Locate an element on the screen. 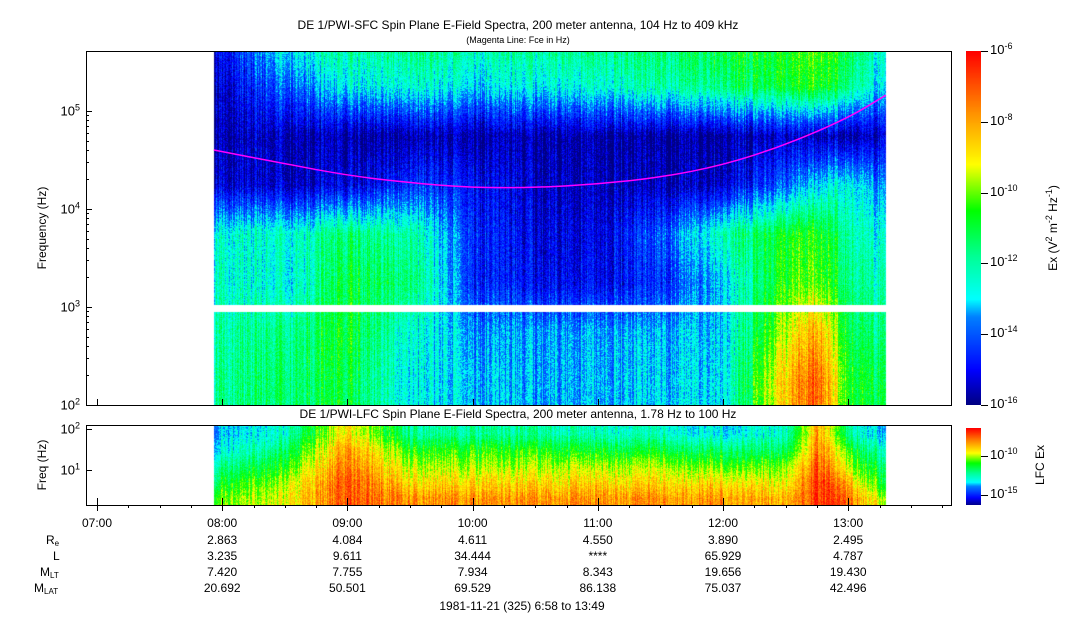 The height and width of the screenshot is (620, 1083). ephemeris-value: 8.343 is located at coordinates (597, 572).